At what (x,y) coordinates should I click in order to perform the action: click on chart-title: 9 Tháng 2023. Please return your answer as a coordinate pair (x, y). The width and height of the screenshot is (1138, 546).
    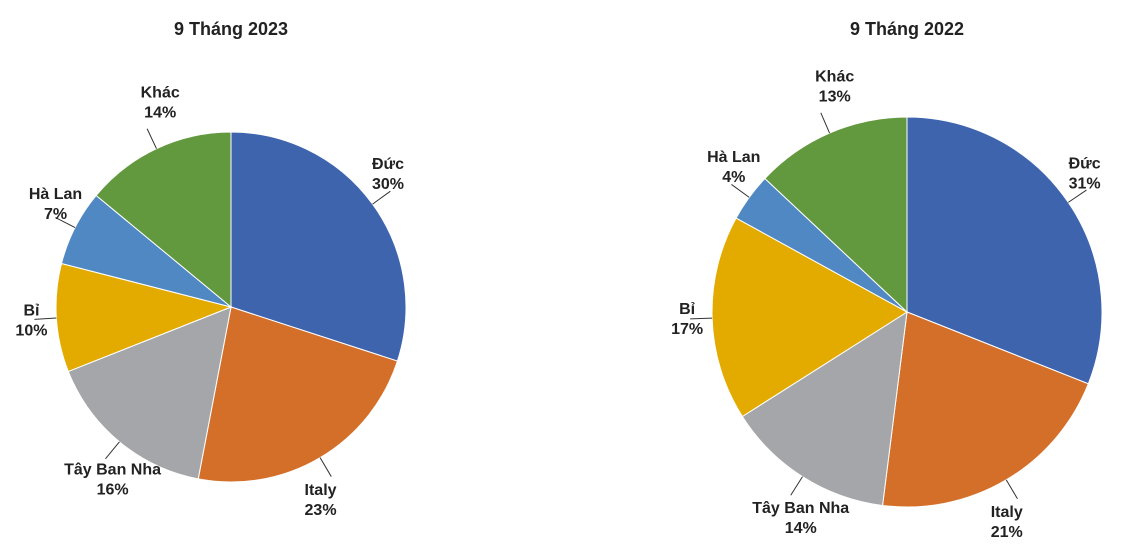
    Looking at the image, I should click on (231, 29).